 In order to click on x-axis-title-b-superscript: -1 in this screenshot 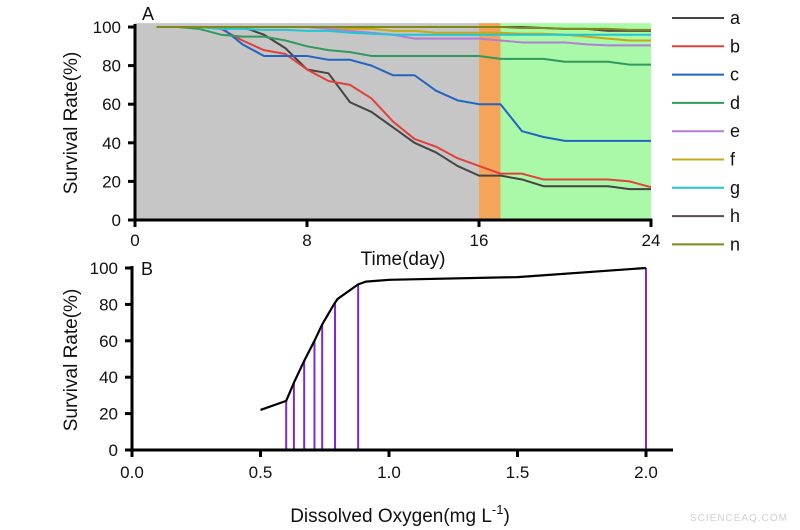, I will do `click(498, 509)`.